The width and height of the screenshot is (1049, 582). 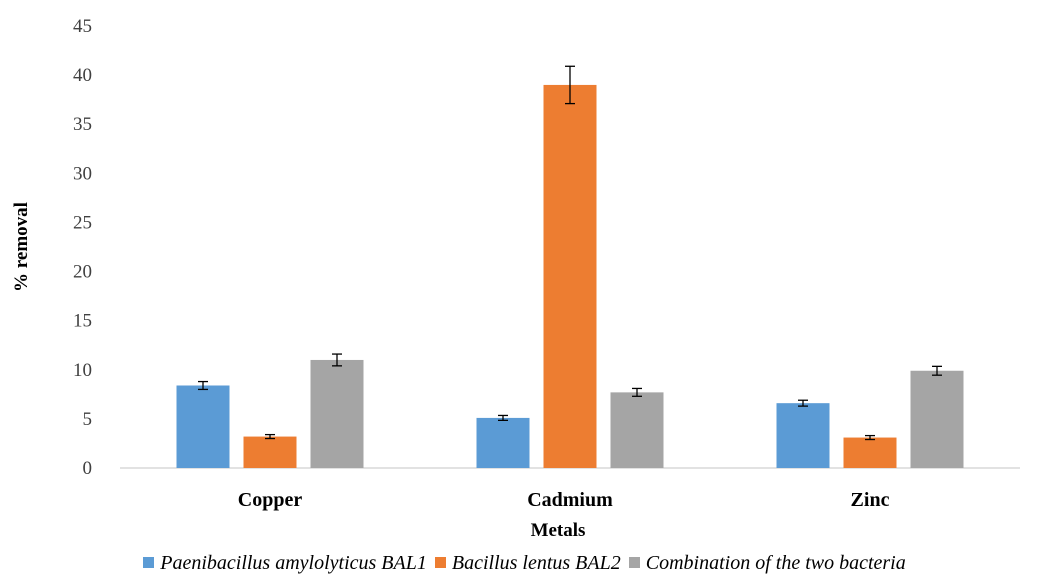 I want to click on y-tick-label: 20, so click(x=82, y=272).